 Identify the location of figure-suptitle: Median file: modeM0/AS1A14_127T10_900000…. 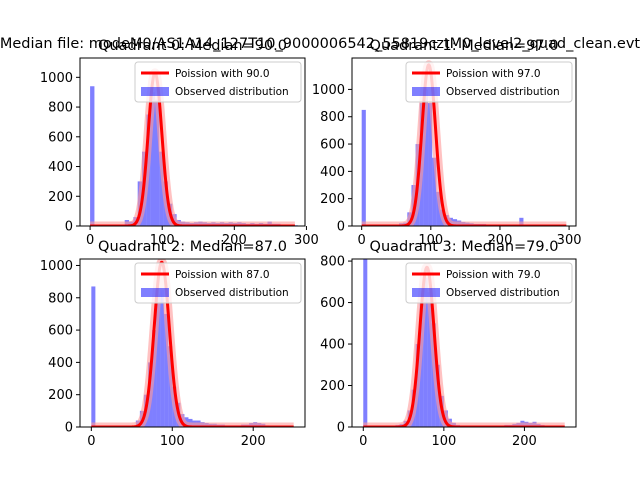
(320, 44).